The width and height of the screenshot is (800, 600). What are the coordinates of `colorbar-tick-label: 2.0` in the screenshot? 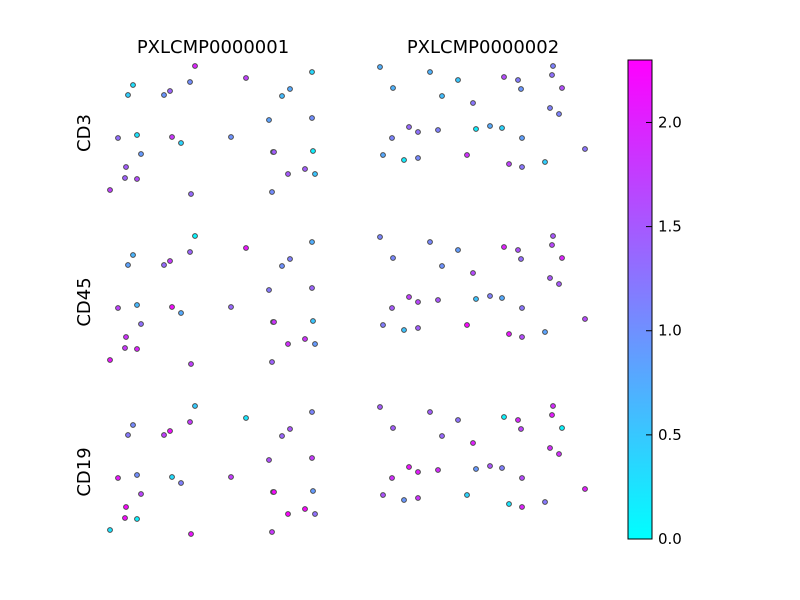 It's located at (670, 122).